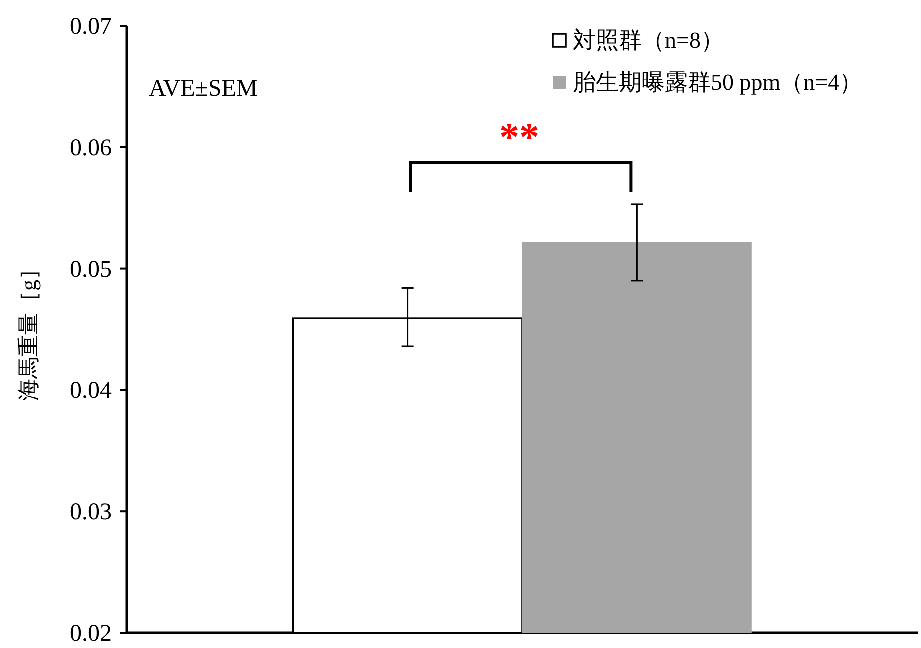 The width and height of the screenshot is (921, 648). What do you see at coordinates (91, 513) in the screenshot?
I see `y-tick-label: 0.03` at bounding box center [91, 513].